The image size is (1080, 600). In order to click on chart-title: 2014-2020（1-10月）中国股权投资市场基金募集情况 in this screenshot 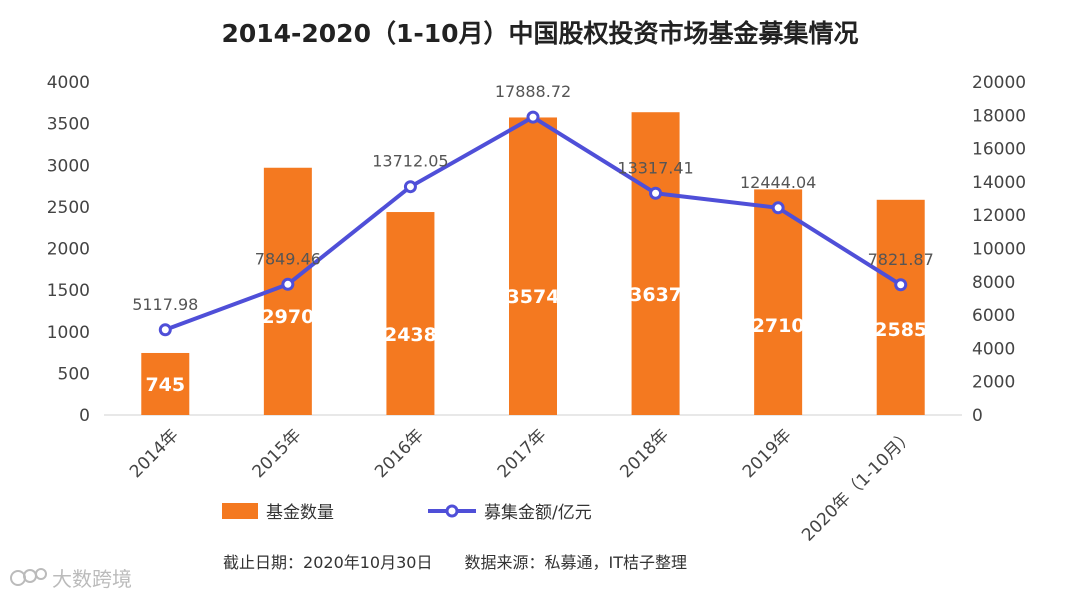, I will do `click(539, 33)`.